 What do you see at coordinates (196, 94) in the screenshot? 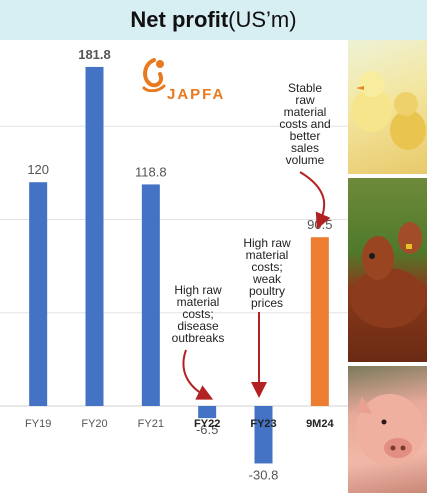
I see `japfa-logo-text: JAPFA` at bounding box center [196, 94].